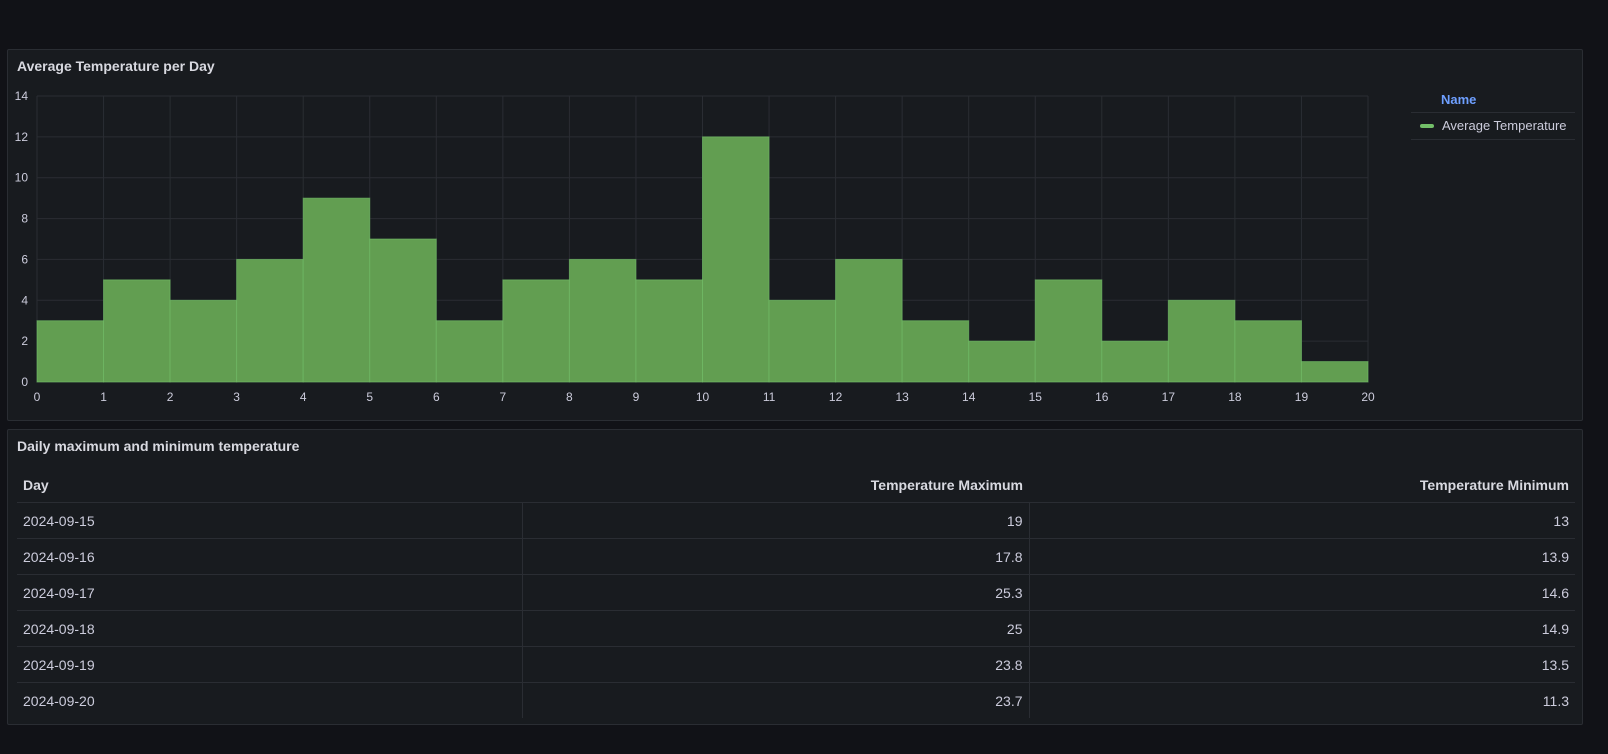  What do you see at coordinates (569, 397) in the screenshot?
I see `x-tick-label: 8` at bounding box center [569, 397].